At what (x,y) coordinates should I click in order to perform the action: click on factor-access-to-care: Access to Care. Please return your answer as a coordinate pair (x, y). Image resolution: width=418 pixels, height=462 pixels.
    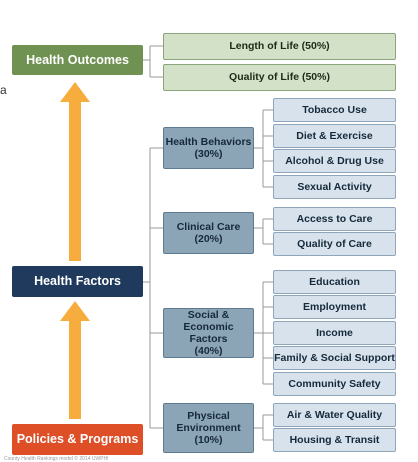
    Looking at the image, I should click on (334, 219).